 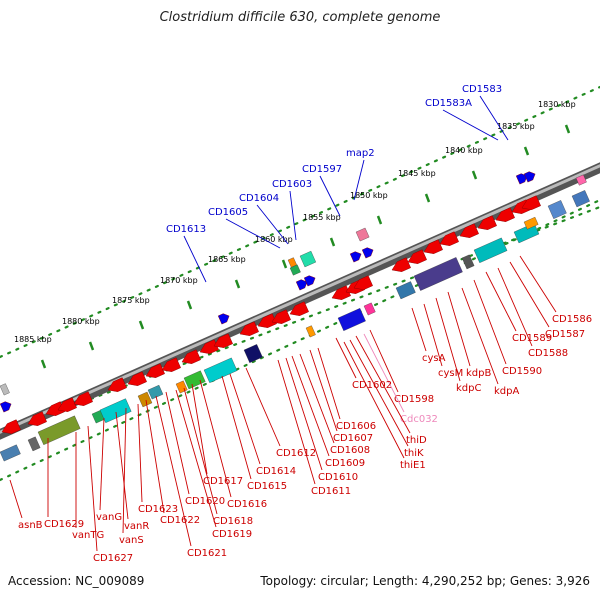 I want to click on reverse-gene-label: CD1590, so click(x=522, y=371).